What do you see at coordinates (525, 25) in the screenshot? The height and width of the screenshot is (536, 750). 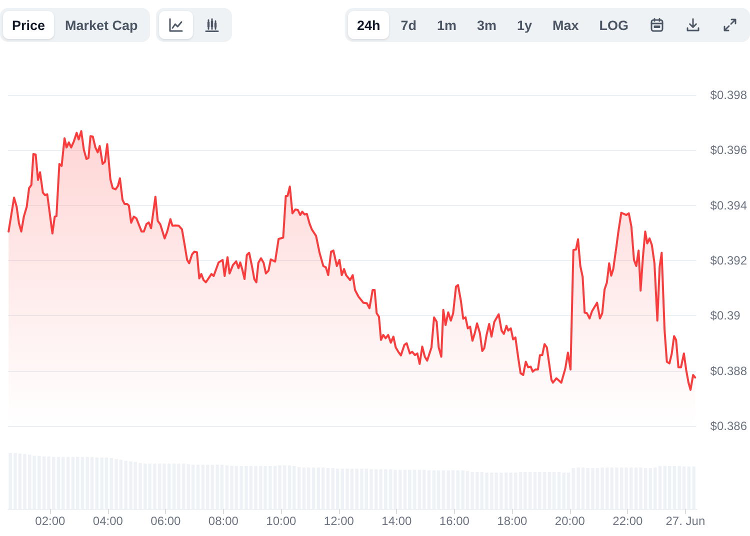 I see `text: 1y` at bounding box center [525, 25].